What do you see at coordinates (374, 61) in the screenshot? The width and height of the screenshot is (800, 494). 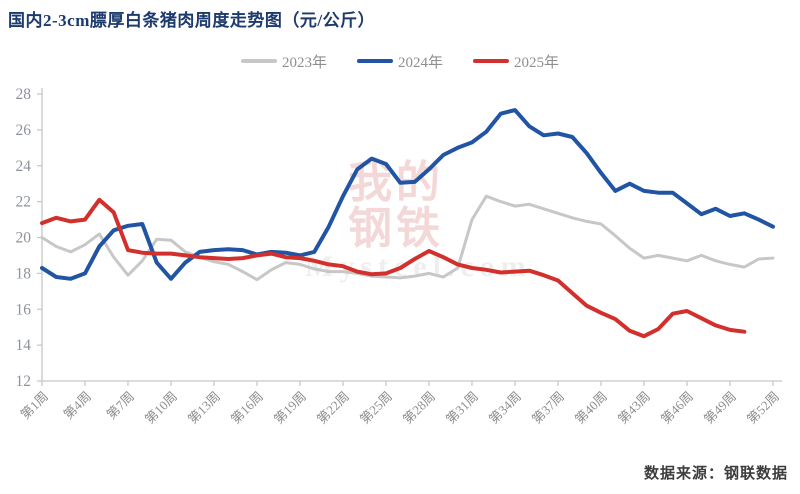 I see `legend-swatch-2024年` at bounding box center [374, 61].